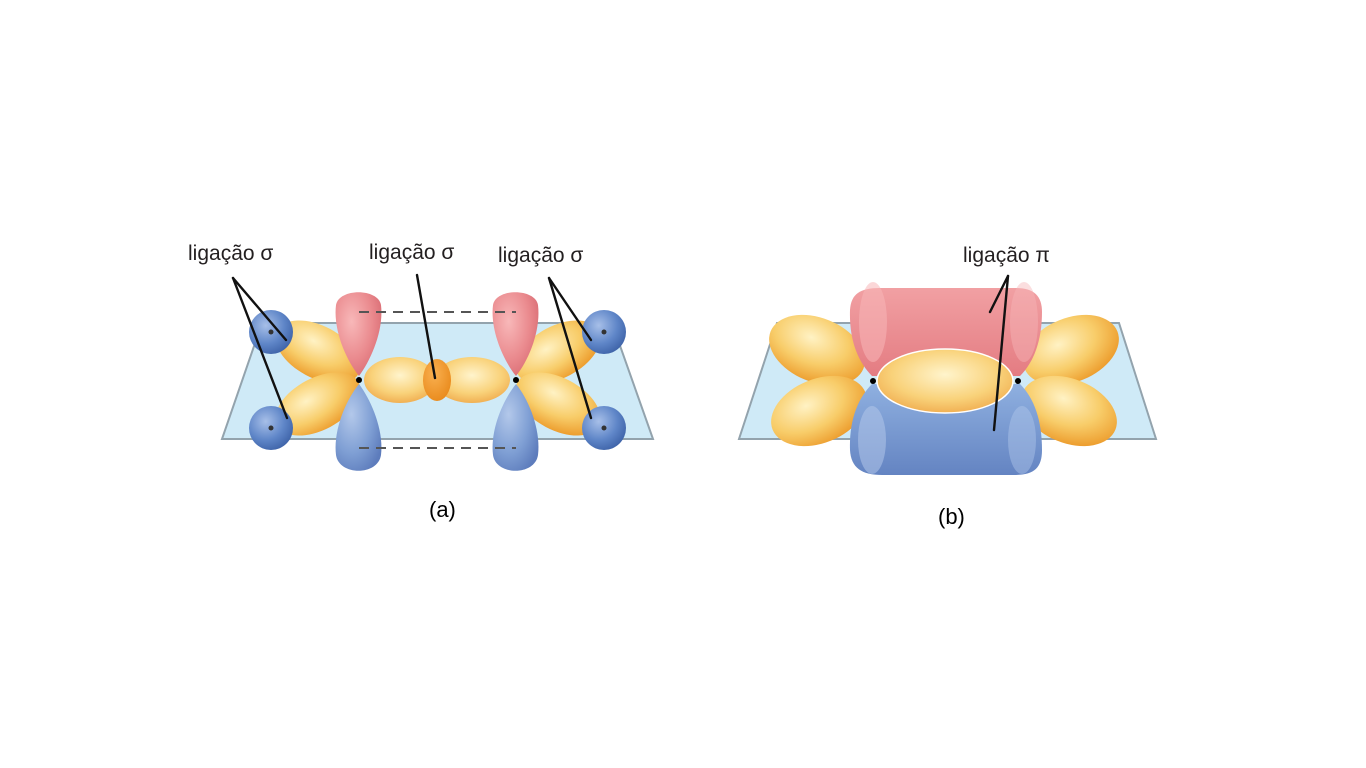  Describe the element at coordinates (540, 255) in the screenshot. I see `label-sigma-right: ligação σ` at that location.